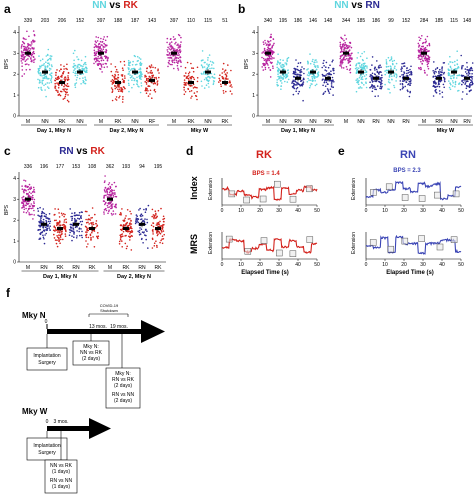 The height and width of the screenshot is (494, 474). Describe the element at coordinates (268, 122) in the screenshot. I see `x-tick-label: M` at that location.